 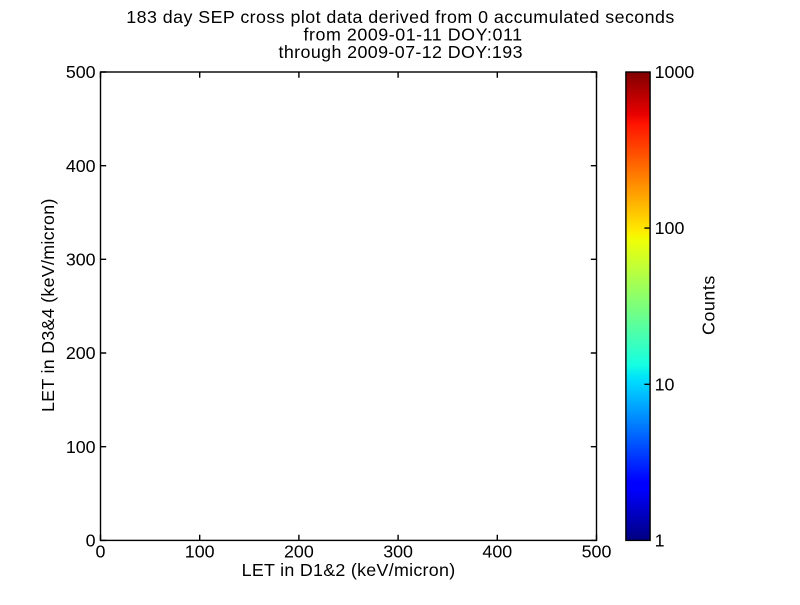 What do you see at coordinates (349, 570) in the screenshot?
I see `svg-text: LET in D1&2 (keV/micron)` at bounding box center [349, 570].